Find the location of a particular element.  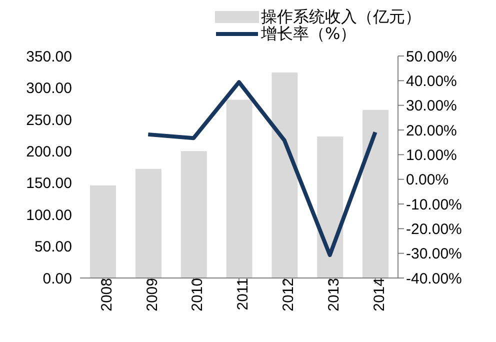

x-tick-label: 2009 is located at coordinates (152, 295).